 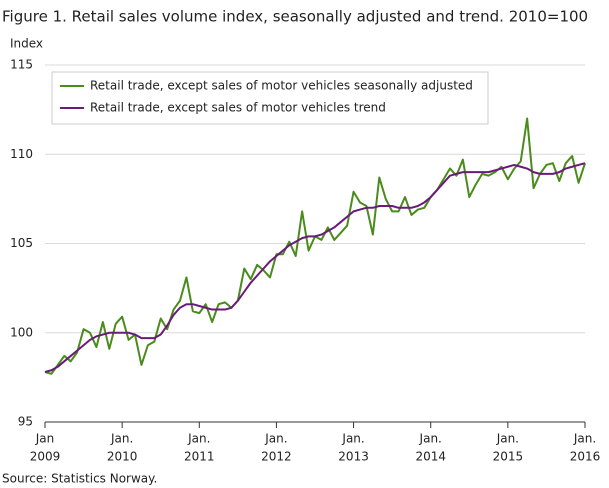 I want to click on legend-box, so click(x=270, y=98).